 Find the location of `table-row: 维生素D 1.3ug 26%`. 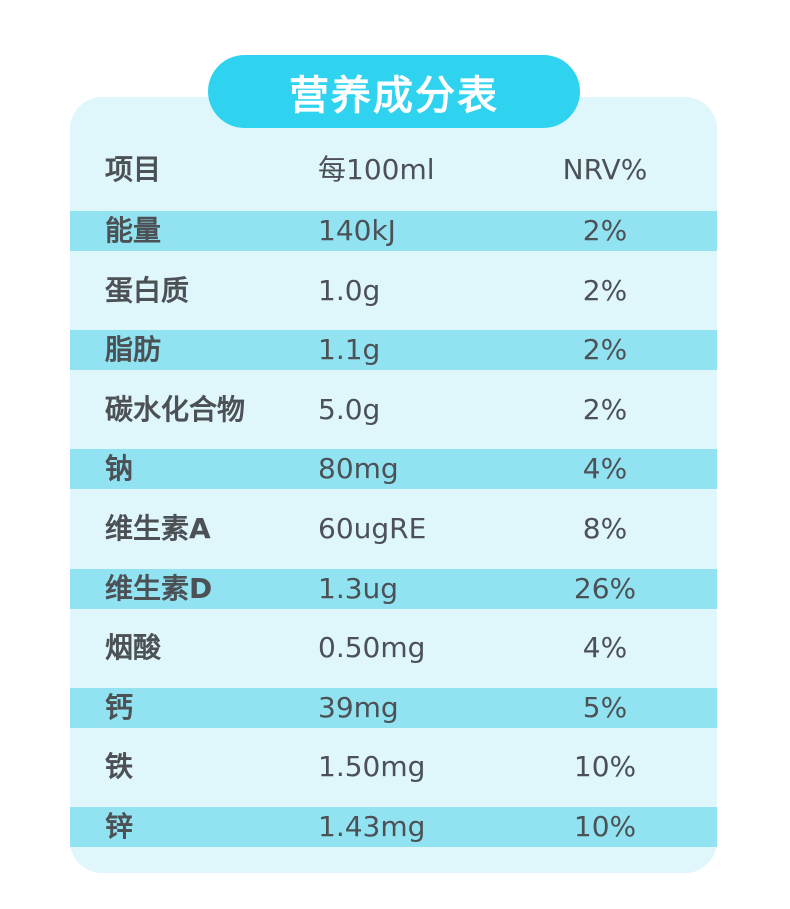

table-row: 维生素D 1.3ug 26% is located at coordinates (393, 588).